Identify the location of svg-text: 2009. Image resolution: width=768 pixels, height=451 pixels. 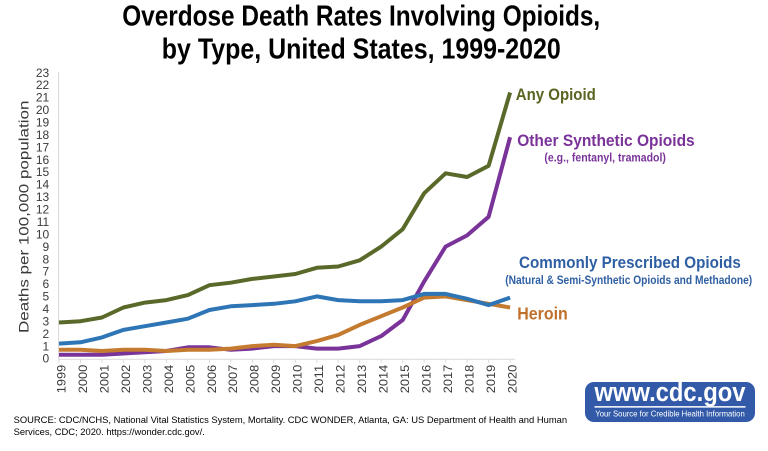
(276, 378).